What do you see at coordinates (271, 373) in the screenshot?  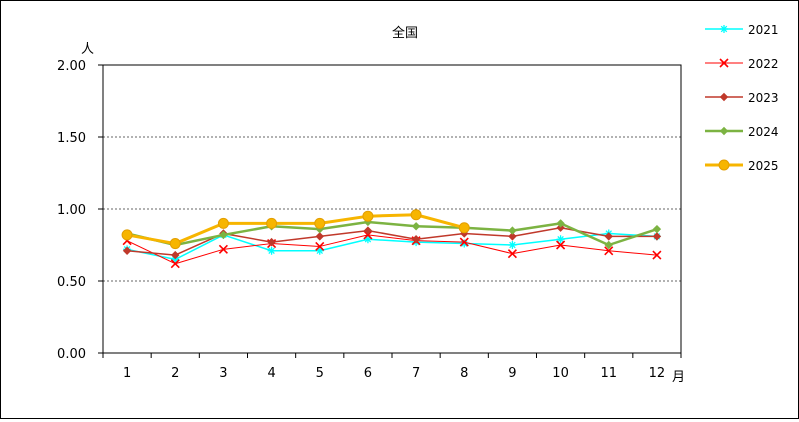 I see `x-tick-label: 4` at bounding box center [271, 373].